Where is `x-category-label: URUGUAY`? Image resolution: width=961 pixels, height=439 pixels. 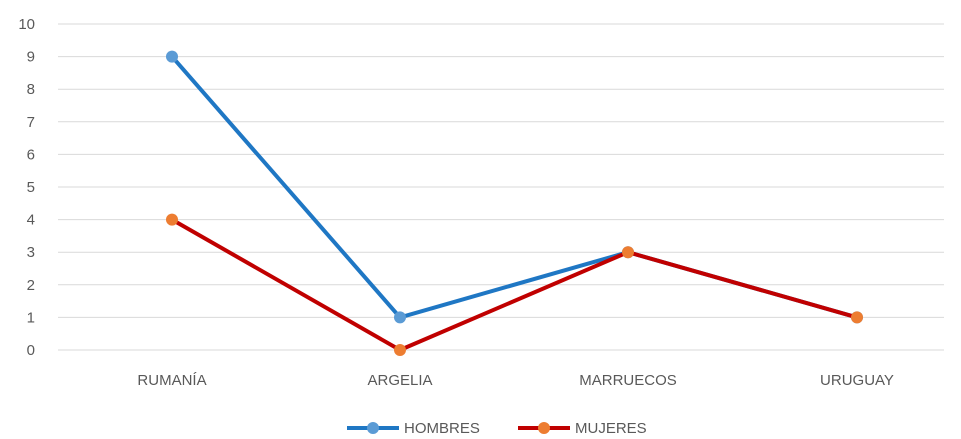 x-category-label: URUGUAY is located at coordinates (857, 380).